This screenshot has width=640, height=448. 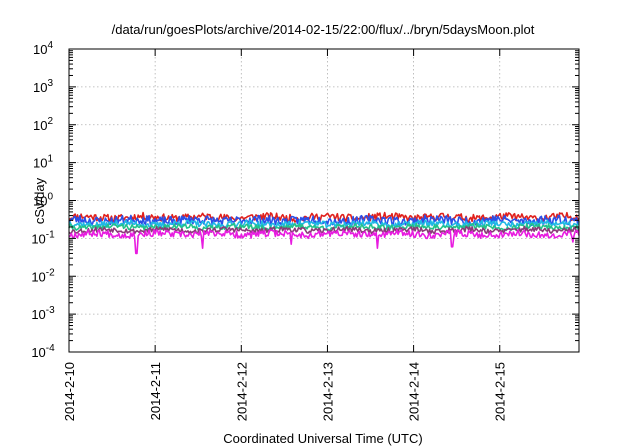 I want to click on x-axis-label: Coordinated Universal Time (UTC), so click(x=322, y=438).